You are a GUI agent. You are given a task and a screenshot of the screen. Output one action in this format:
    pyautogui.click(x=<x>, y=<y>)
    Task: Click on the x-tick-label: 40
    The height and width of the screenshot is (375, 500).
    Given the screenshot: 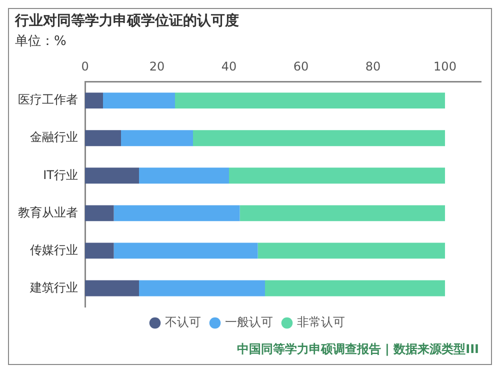 What is the action you would take?
    pyautogui.click(x=229, y=67)
    